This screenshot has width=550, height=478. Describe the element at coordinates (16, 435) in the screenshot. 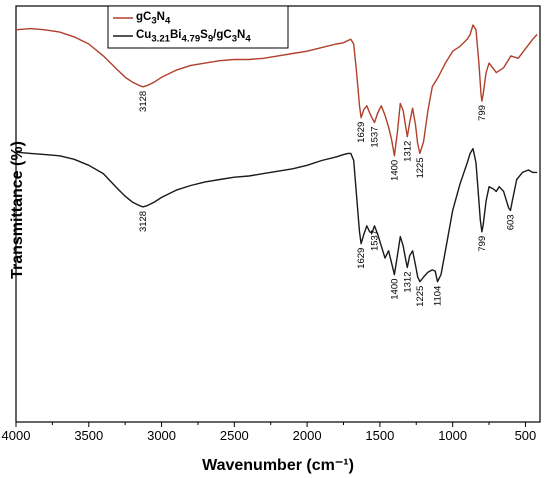

I see `x-tick-label: 4000` at that location.